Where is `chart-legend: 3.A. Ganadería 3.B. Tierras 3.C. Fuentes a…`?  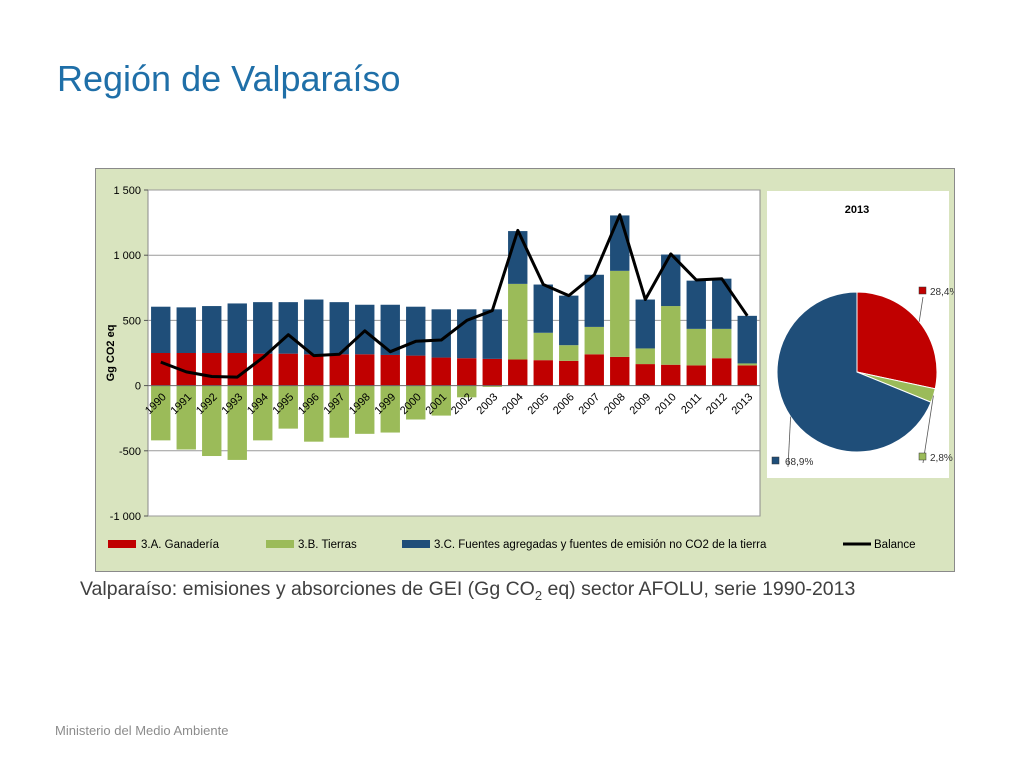 chart-legend: 3.A. Ganadería 3.B. Tierras 3.C. Fuentes a… is located at coordinates (512, 545).